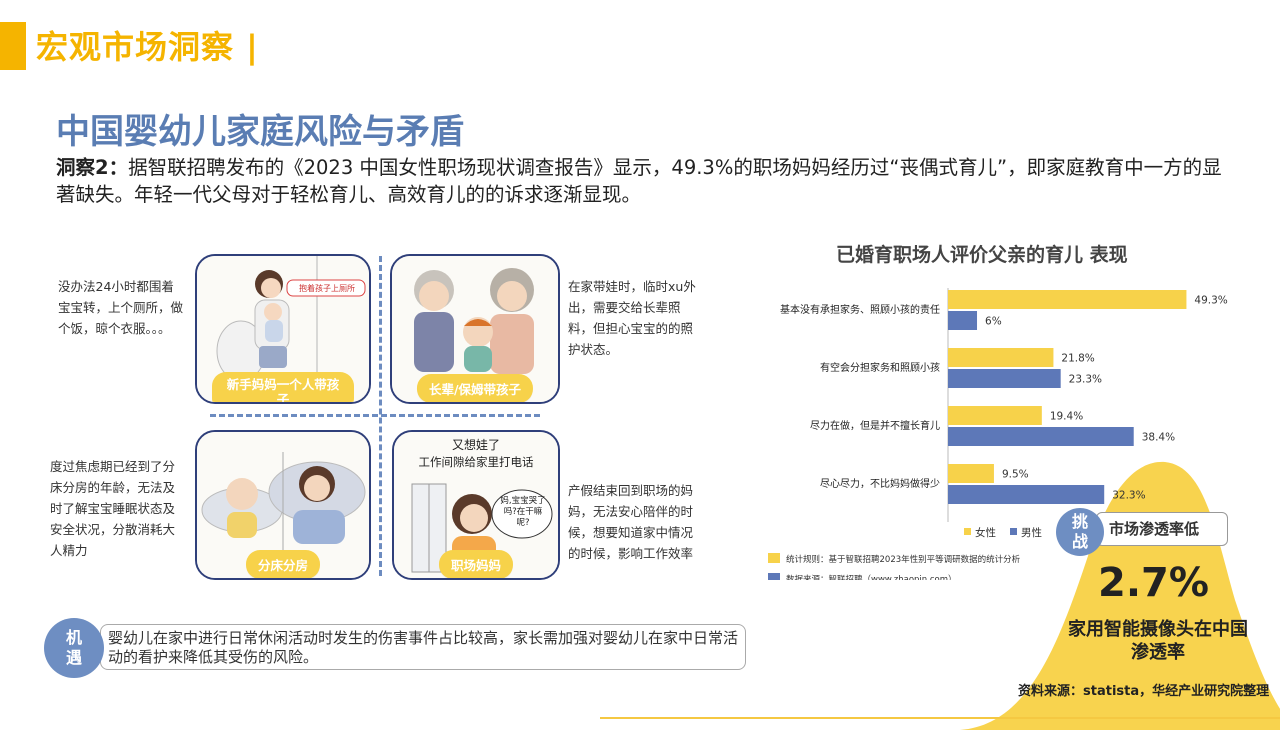 This screenshot has width=1280, height=730. I want to click on panel-4-caption-bottom: 工作间隙给家里打电话, so click(476, 462).